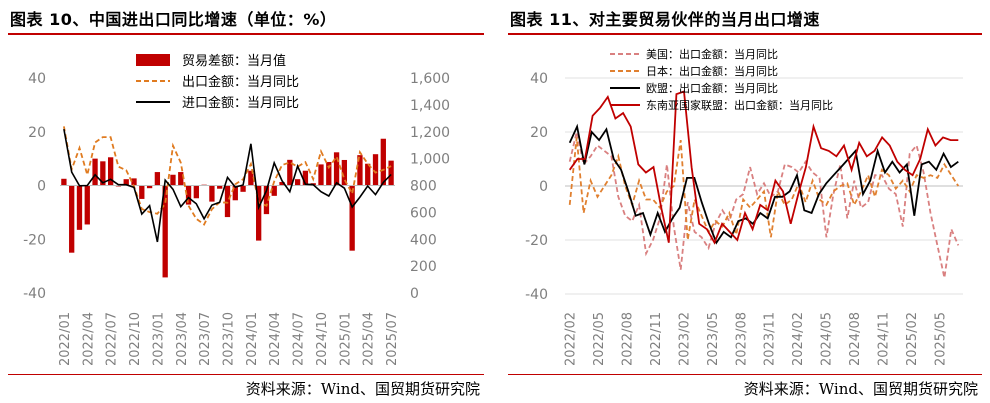 This screenshot has width=990, height=403. I want to click on eu-export-yoy-line, so click(763, 184).